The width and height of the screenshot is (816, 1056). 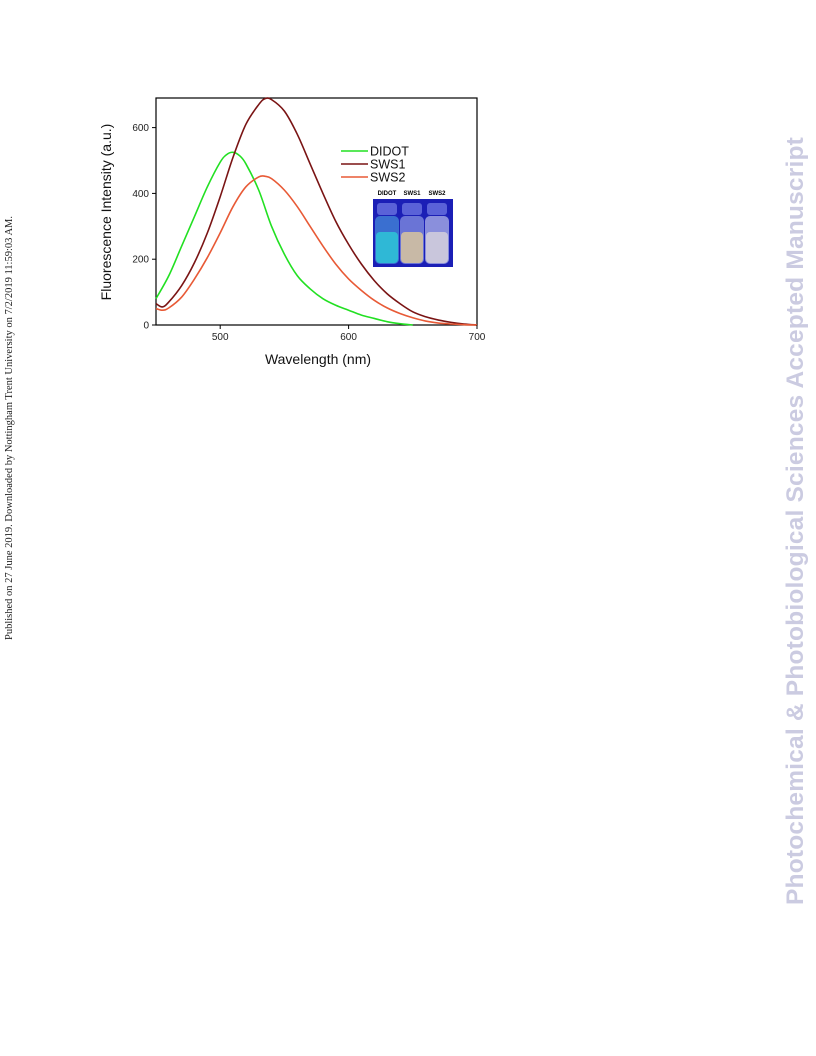 I want to click on vials-inset: DIDOT SWS1 SWS2, so click(x=413, y=229).